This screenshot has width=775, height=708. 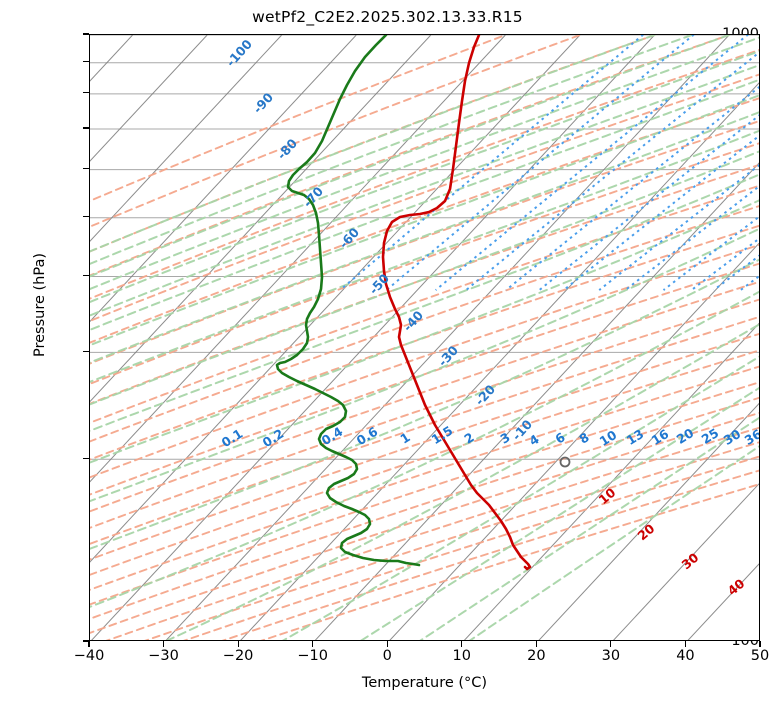 What do you see at coordinates (456, 303) in the screenshot?
I see `temperature-curve` at bounding box center [456, 303].